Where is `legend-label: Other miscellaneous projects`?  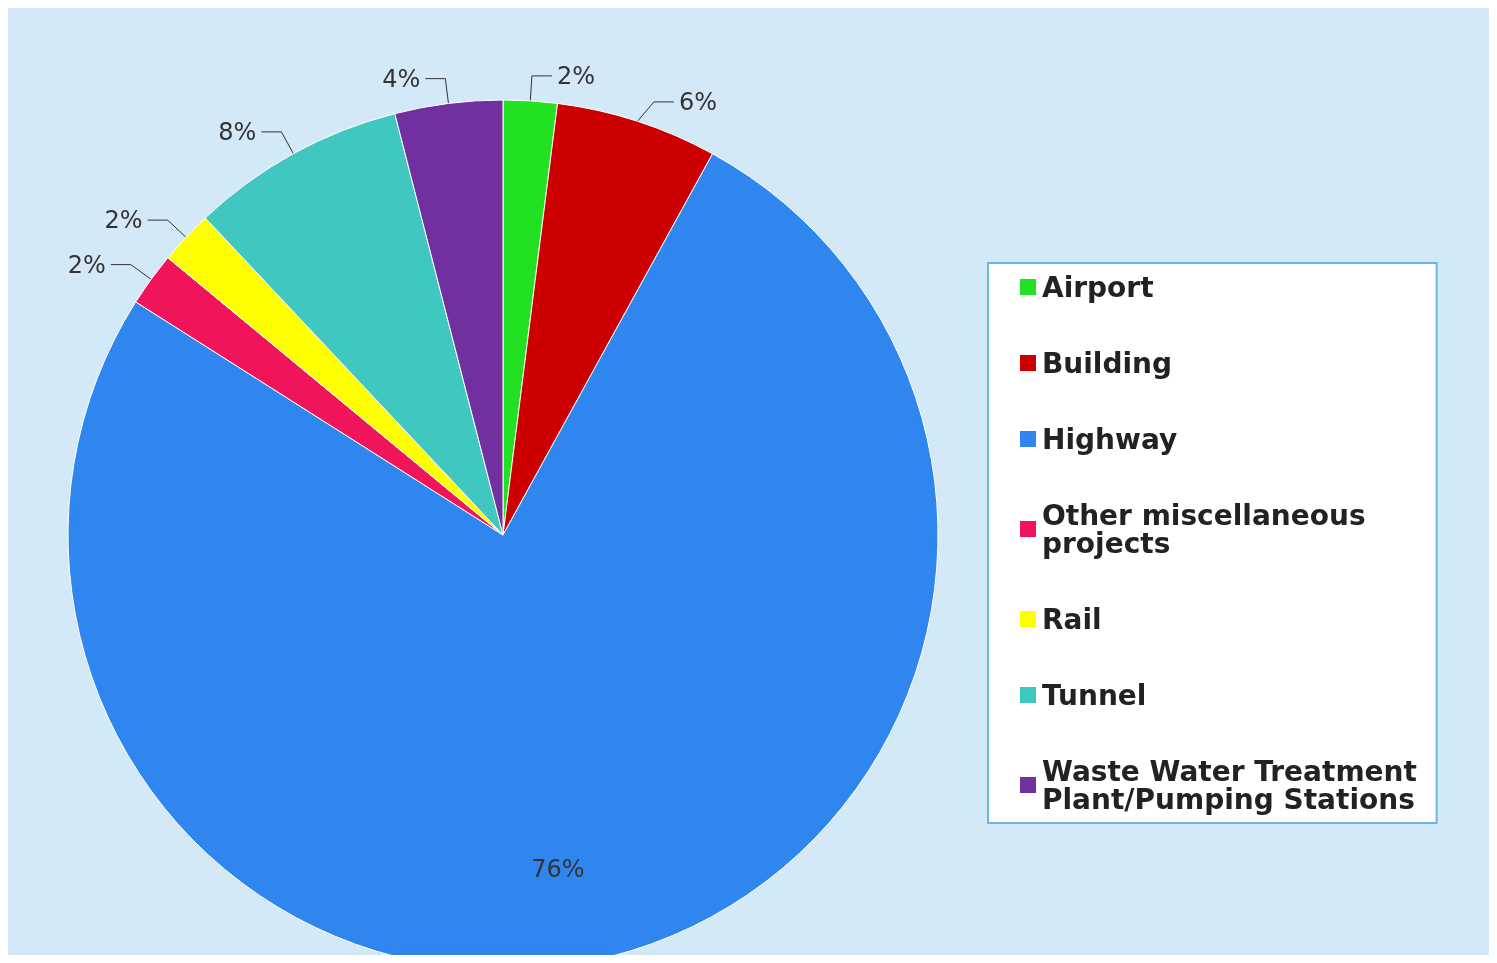 legend-label: Other miscellaneous projects is located at coordinates (1209, 529).